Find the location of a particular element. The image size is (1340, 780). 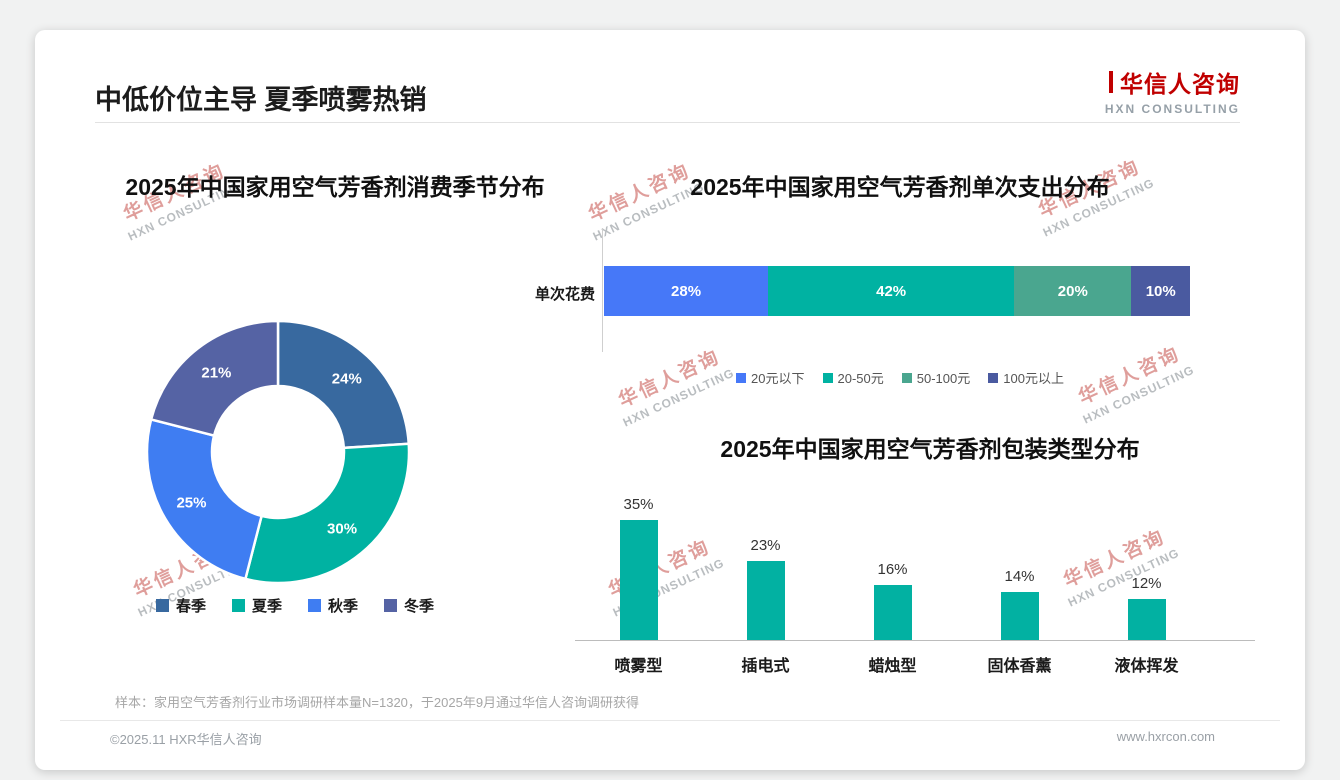

season-legend: 春季 夏季 秋季 冬季 is located at coordinates (295, 605).